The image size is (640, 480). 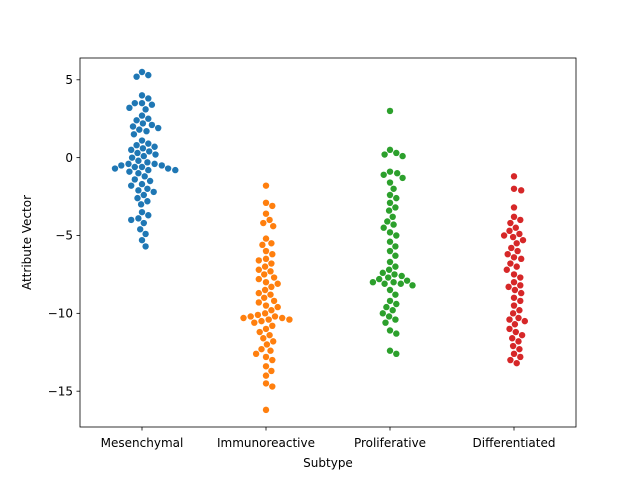 I want to click on x-tick-label: Differentiated, so click(x=514, y=443).